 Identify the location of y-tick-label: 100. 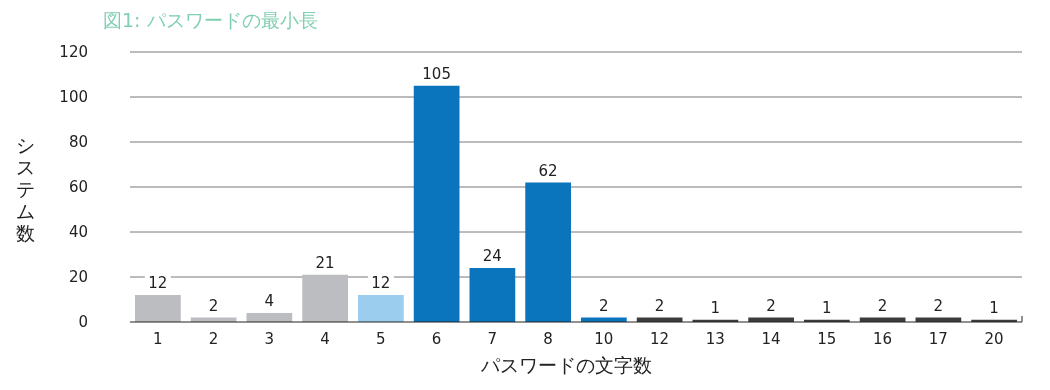
(73, 97).